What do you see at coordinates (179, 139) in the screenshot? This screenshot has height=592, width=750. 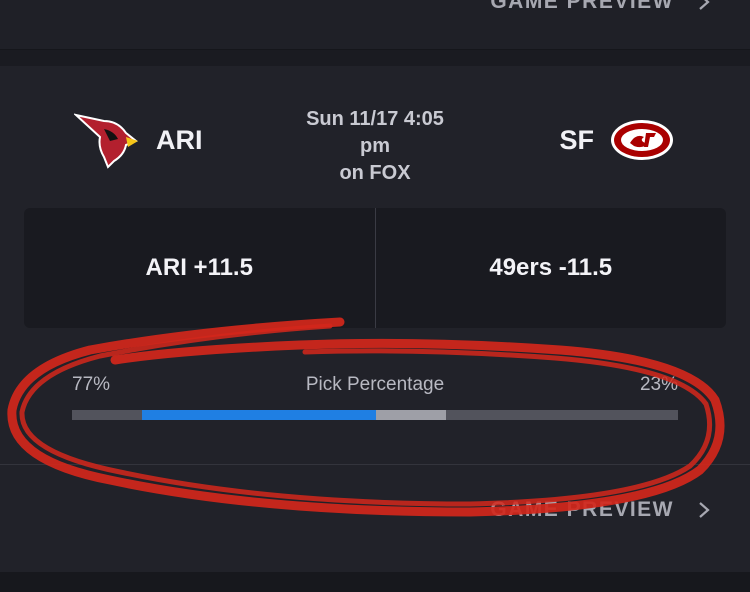 I see `away-team-abbr: ARI` at bounding box center [179, 139].